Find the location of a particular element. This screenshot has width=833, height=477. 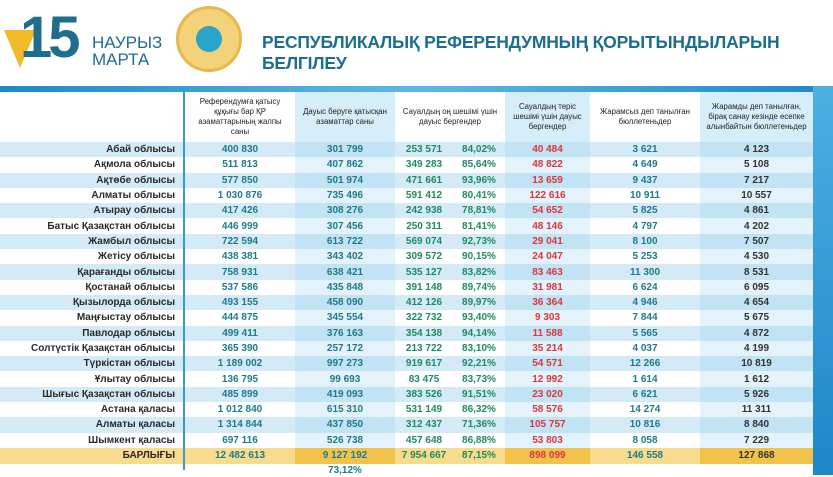

yes-percent: 93,40% is located at coordinates (479, 318).